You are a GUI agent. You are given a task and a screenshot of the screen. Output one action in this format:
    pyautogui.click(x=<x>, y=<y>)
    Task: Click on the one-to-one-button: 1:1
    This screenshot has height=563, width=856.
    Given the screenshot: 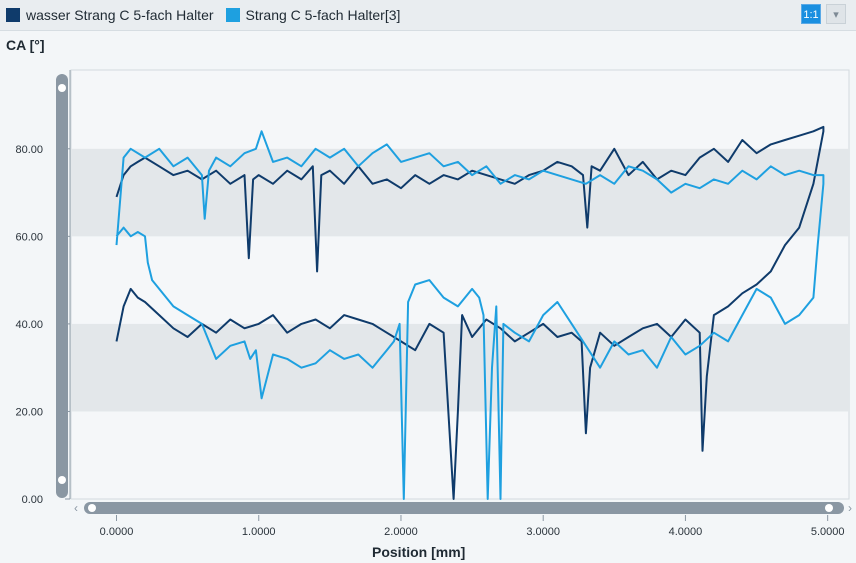 What is the action you would take?
    pyautogui.click(x=811, y=14)
    